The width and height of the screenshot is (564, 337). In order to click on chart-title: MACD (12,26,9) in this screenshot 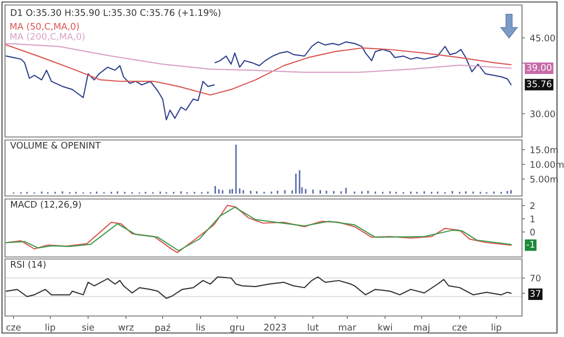, I will do `click(46, 204)`.